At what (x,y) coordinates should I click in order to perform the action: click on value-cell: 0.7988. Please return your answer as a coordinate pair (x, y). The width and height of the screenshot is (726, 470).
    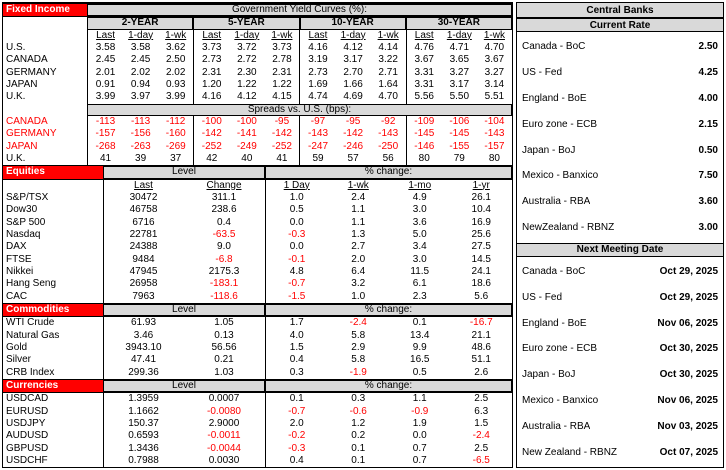
    Looking at the image, I should click on (143, 461).